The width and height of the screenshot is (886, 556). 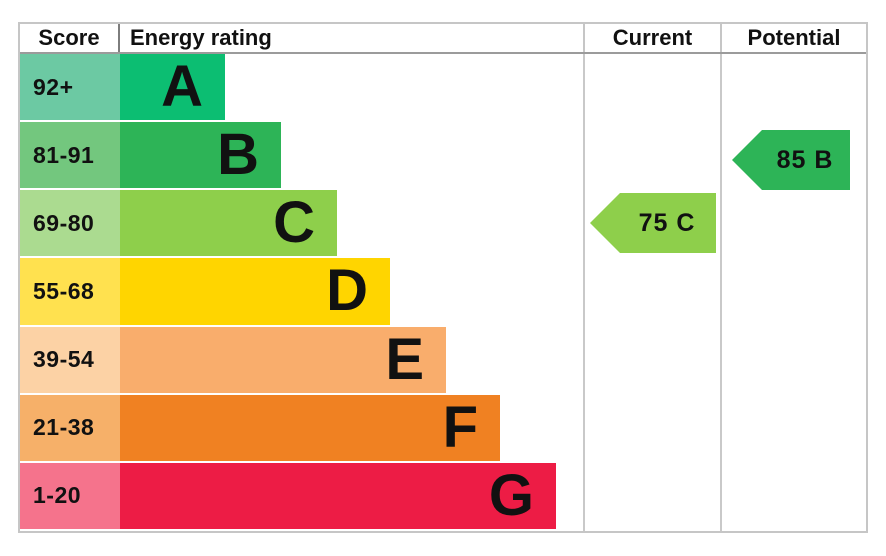 I want to click on score-range-label: 69-80, so click(x=70, y=223).